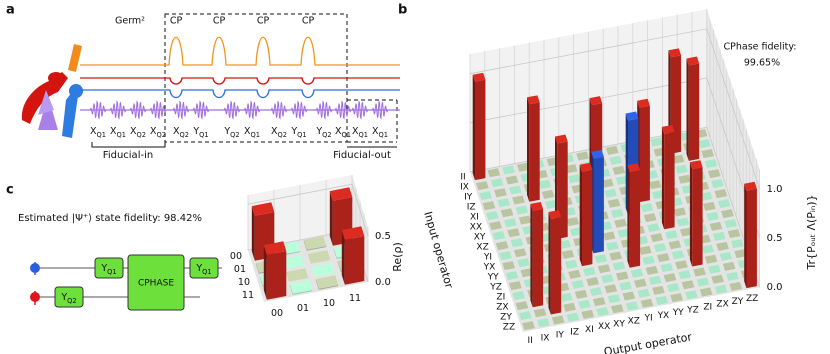  Describe the element at coordinates (110, 218) in the screenshot. I see `fidelity-text: Estimated |Ψ⁺⟩ state fidelity: 98.42%` at that location.